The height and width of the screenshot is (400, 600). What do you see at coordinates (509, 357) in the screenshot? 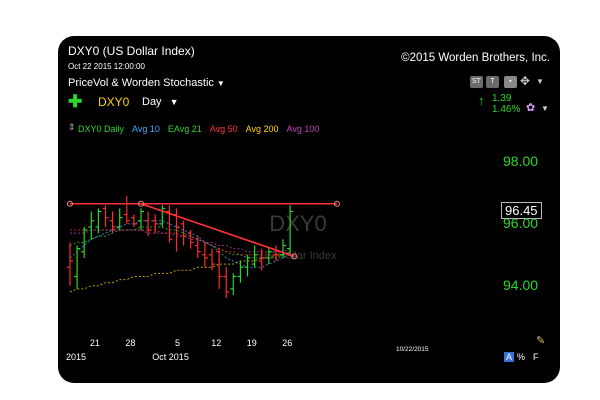
I see `auto-scale-button: A` at bounding box center [509, 357].